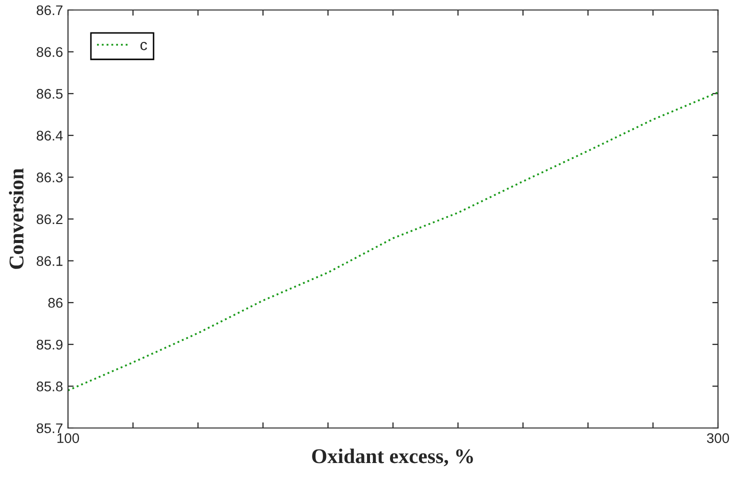 Image resolution: width=737 pixels, height=477 pixels. Describe the element at coordinates (49, 261) in the screenshot. I see `y-tick-label: 86.1` at that location.